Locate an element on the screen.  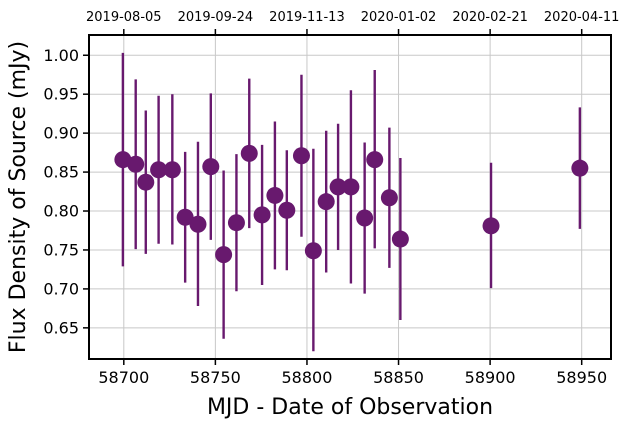
top-date-label: 2019-11-13 is located at coordinates (307, 17).